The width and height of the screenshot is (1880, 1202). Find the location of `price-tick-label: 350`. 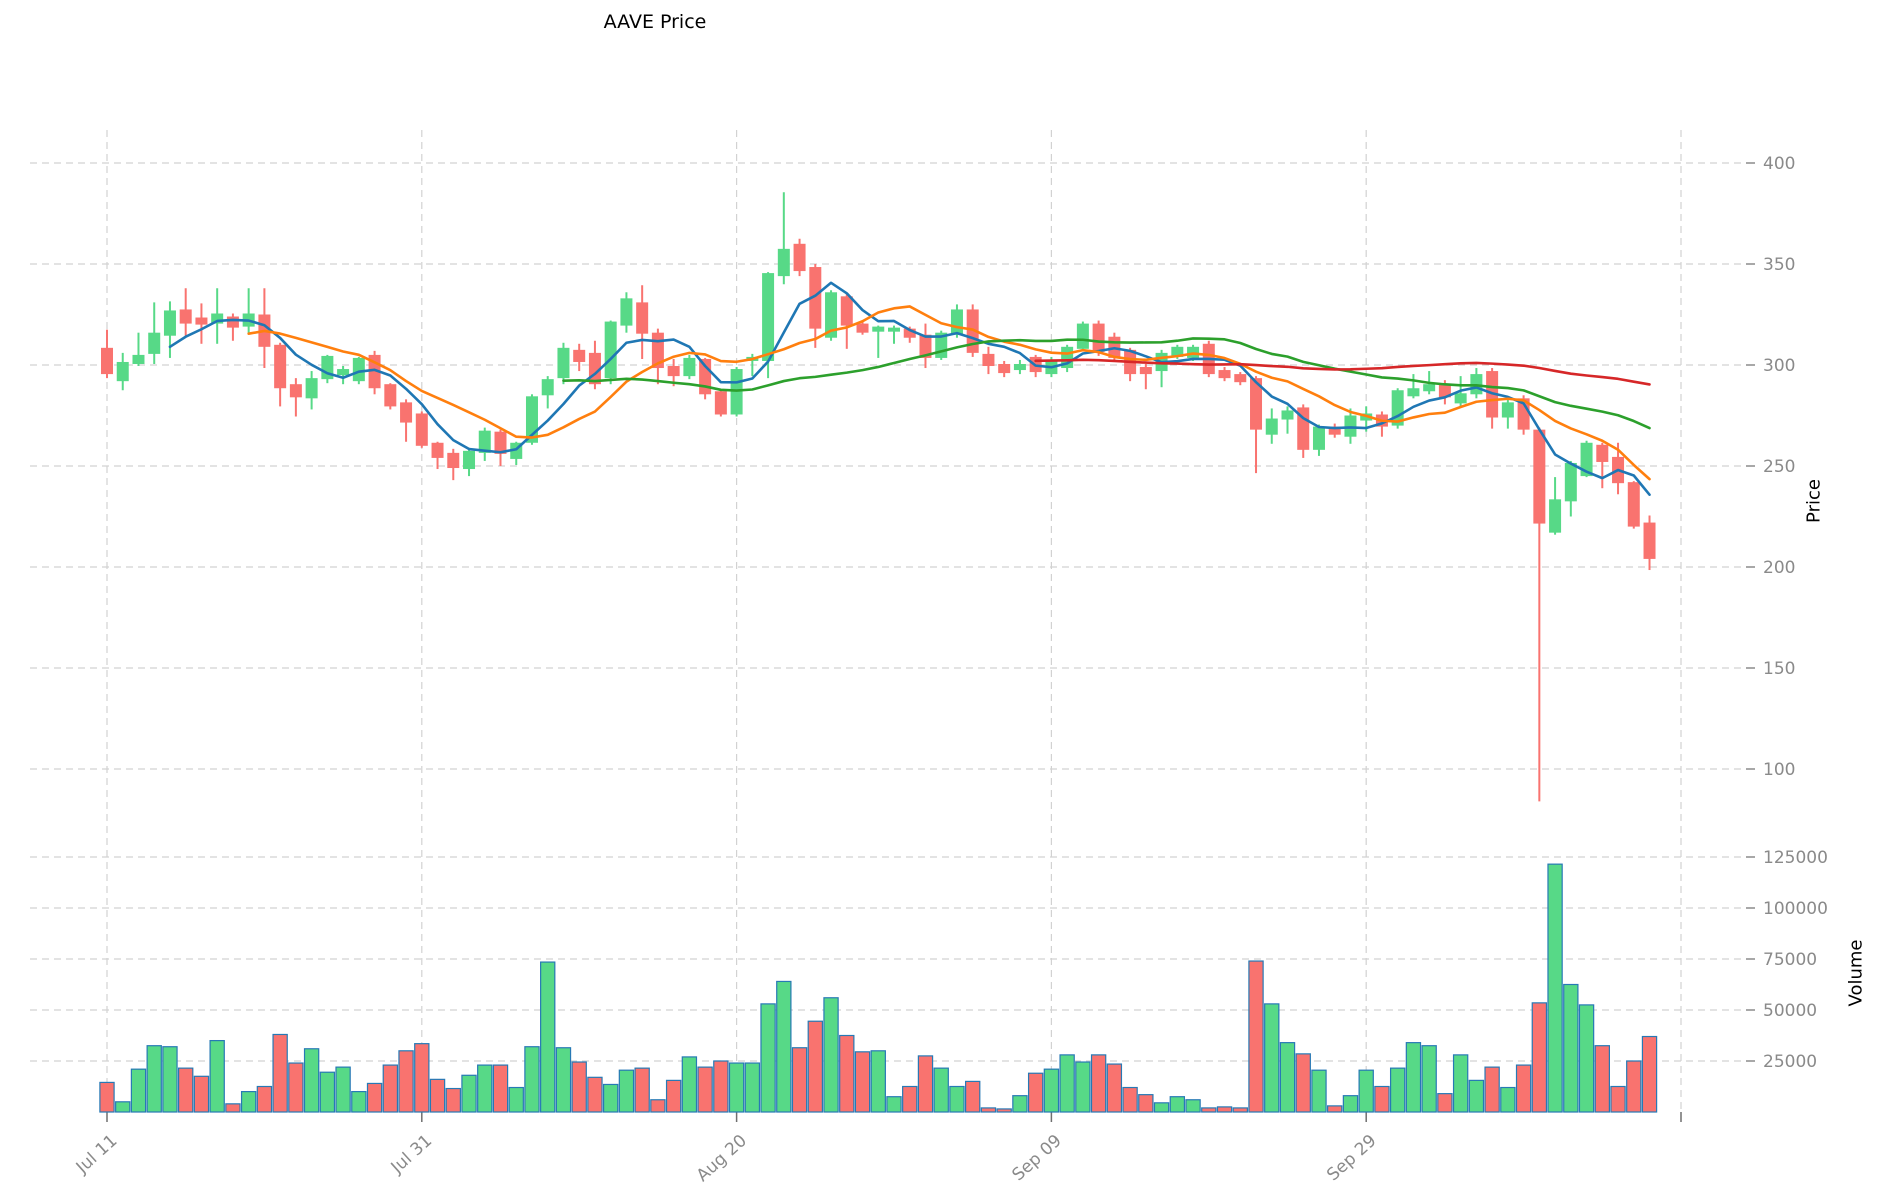

price-tick-label: 350 is located at coordinates (1779, 265).